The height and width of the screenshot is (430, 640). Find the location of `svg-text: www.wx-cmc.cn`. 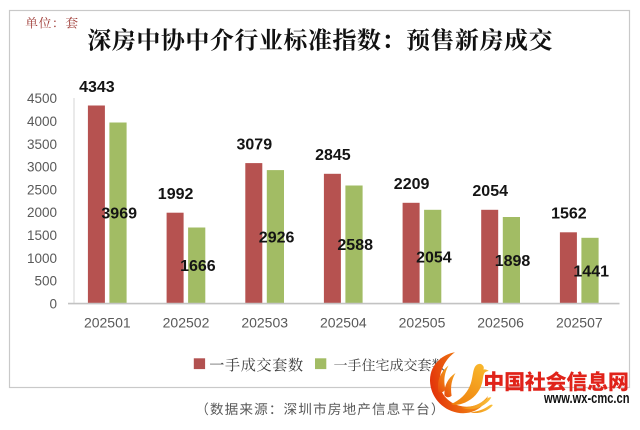

svg-text: www.wx-cmc.cn is located at coordinates (586, 398).